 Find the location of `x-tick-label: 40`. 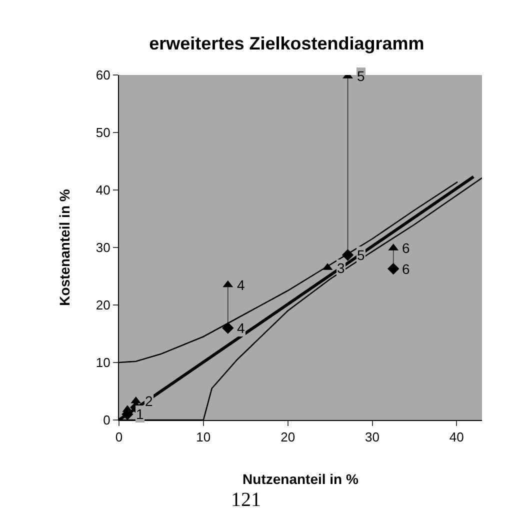

x-tick-label: 40 is located at coordinates (456, 437).